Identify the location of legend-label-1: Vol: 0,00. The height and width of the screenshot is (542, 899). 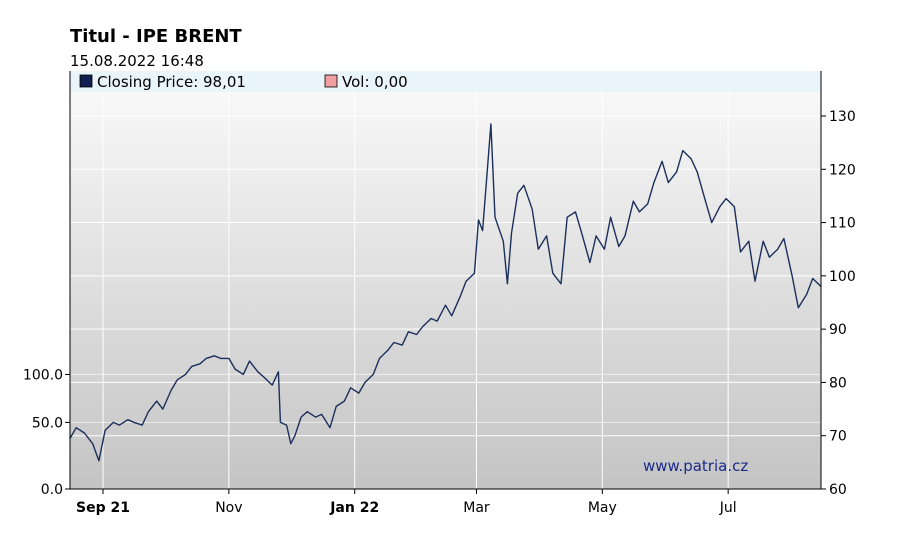
(375, 82).